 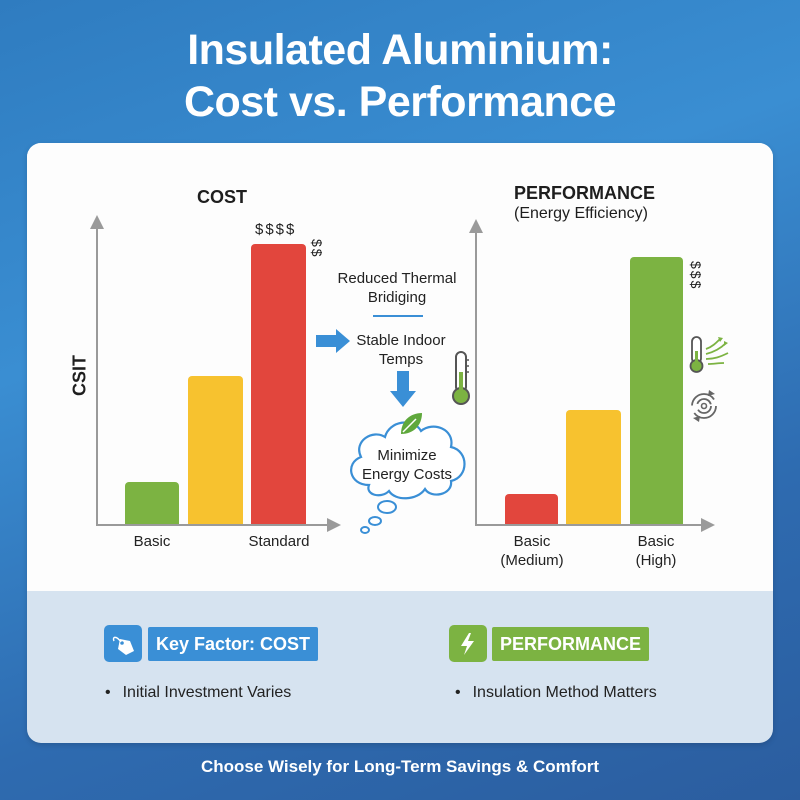 I want to click on cost-factor-badge: Key Factor: COST, so click(x=233, y=644).